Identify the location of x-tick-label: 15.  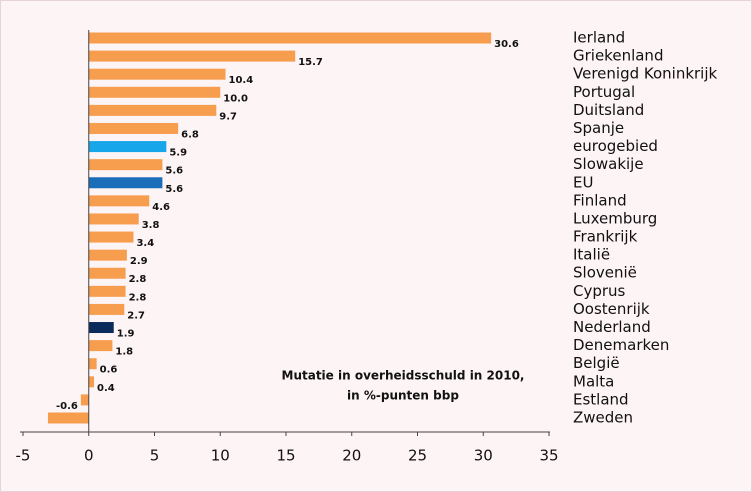
(285, 456).